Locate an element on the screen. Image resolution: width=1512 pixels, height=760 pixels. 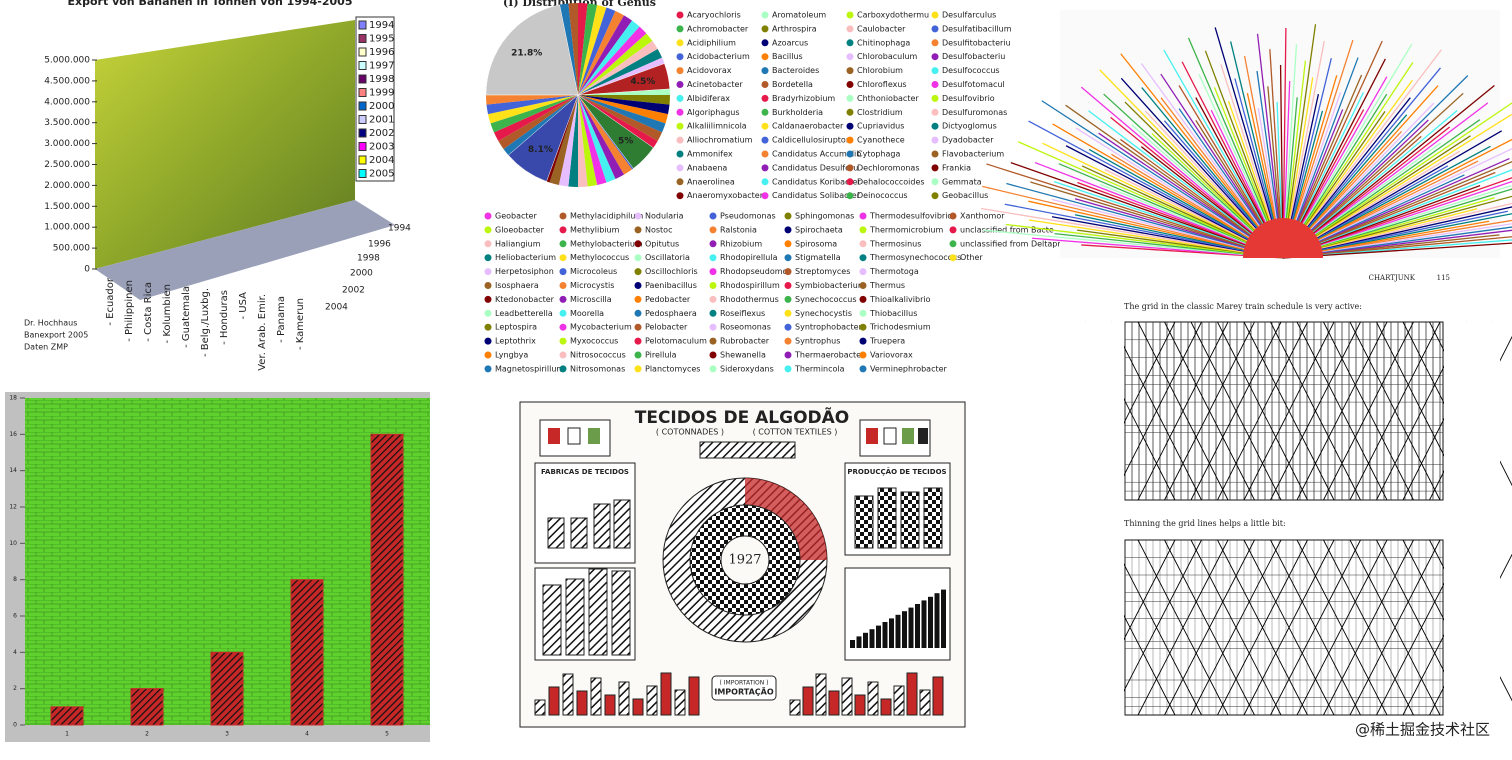
y-tick-label: 2.500.000 is located at coordinates (67, 165).